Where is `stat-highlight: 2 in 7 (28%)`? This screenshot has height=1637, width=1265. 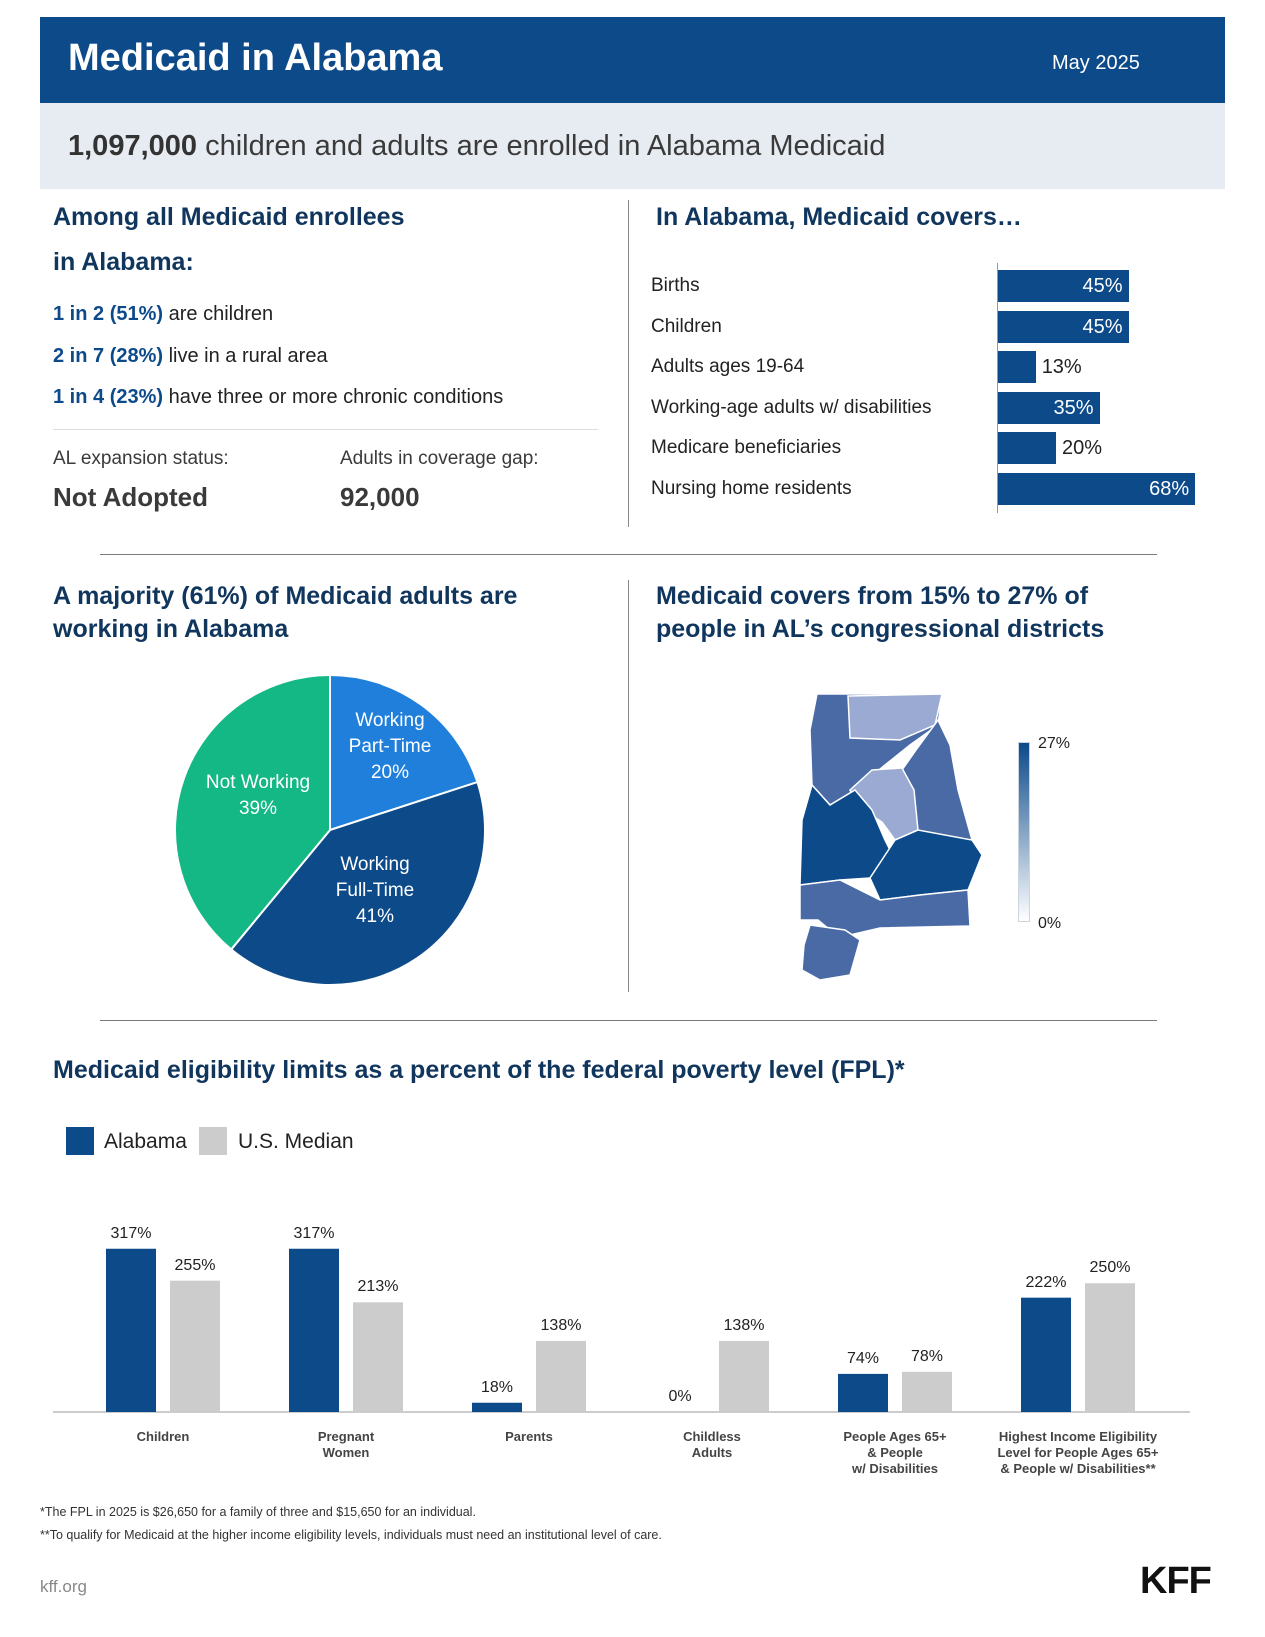
stat-highlight: 2 in 7 (28%) is located at coordinates (108, 356).